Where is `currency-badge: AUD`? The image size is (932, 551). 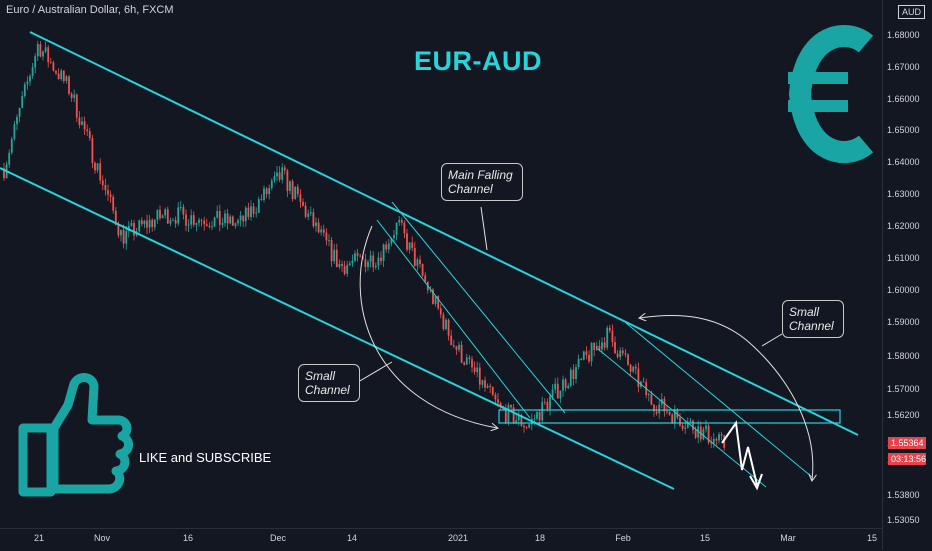 currency-badge: AUD is located at coordinates (912, 12).